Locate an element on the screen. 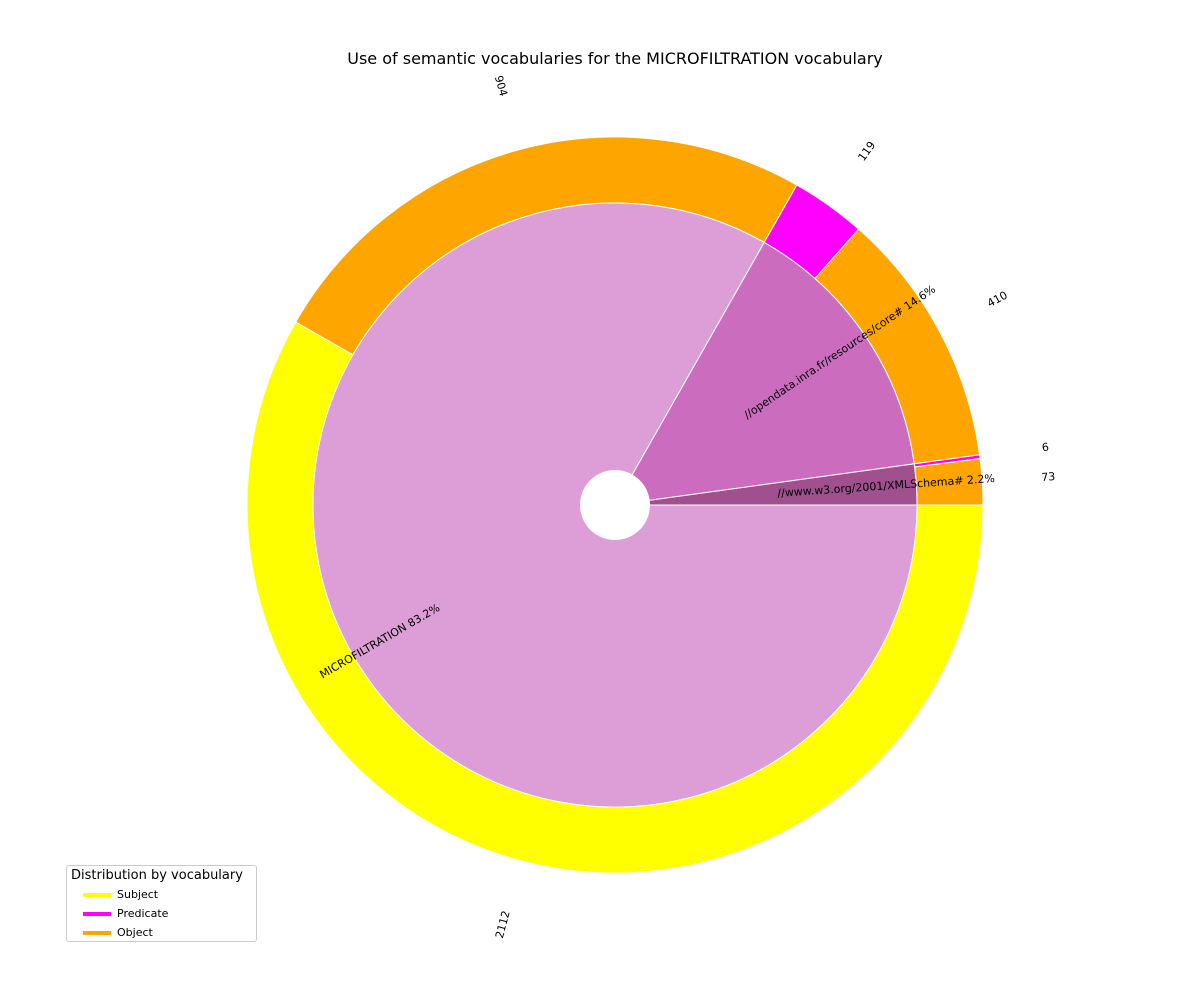 Image resolution: width=1200 pixels, height=1000 pixels. legend-item-predicate: Predicate is located at coordinates (126, 913).